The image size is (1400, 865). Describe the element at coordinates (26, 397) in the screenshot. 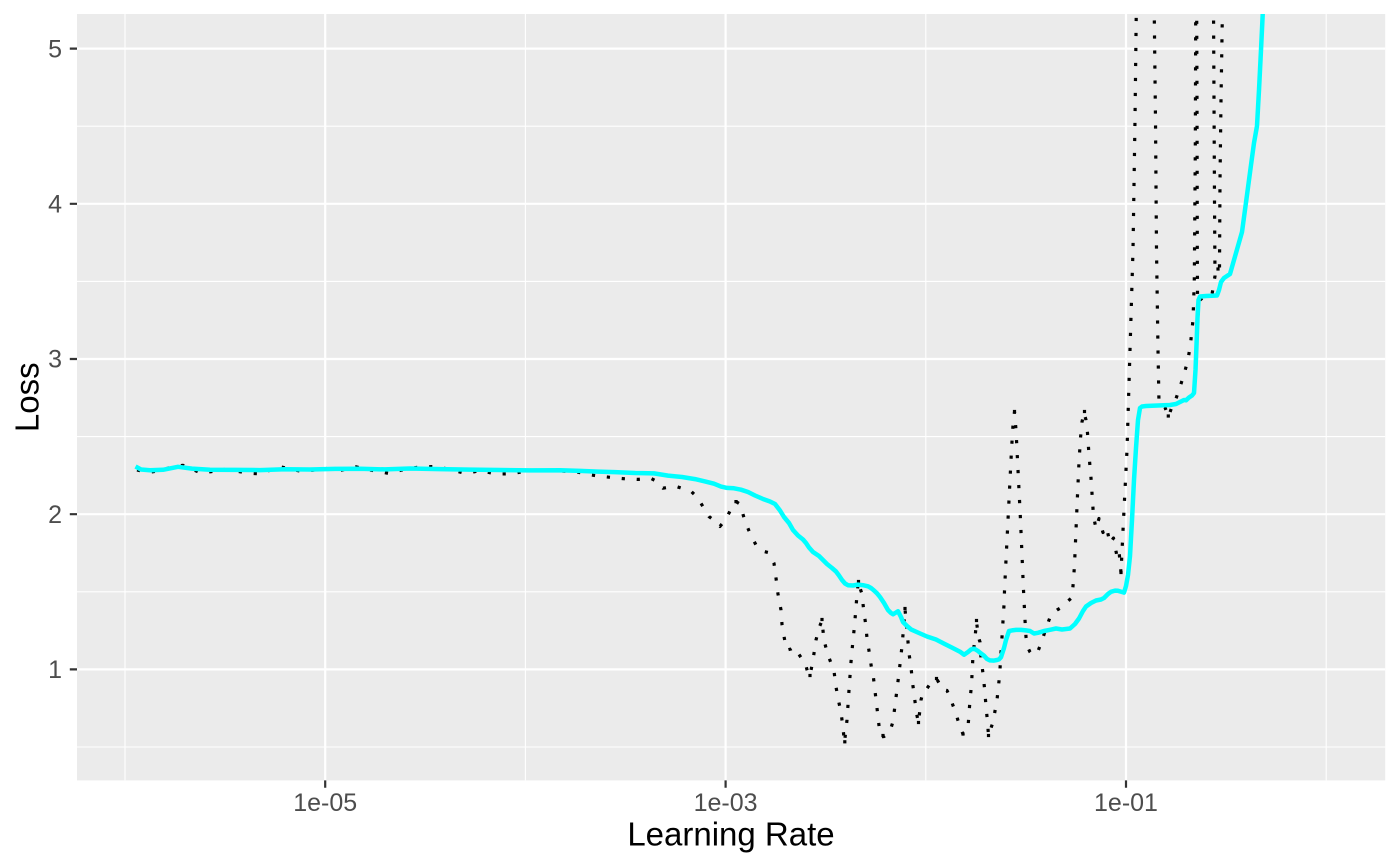

I see `svg-text: Loss` at that location.